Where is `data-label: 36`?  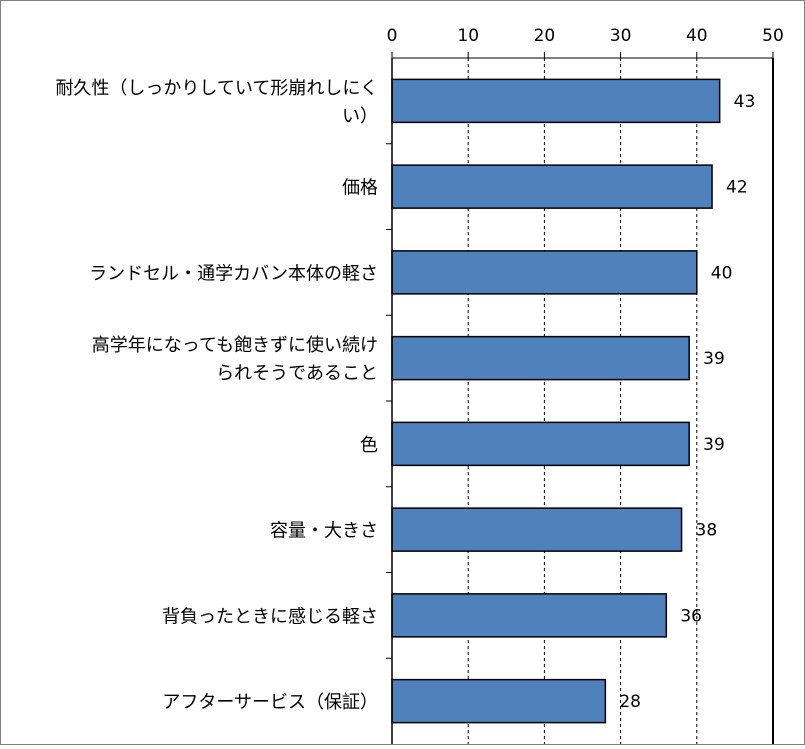
data-label: 36 is located at coordinates (691, 616).